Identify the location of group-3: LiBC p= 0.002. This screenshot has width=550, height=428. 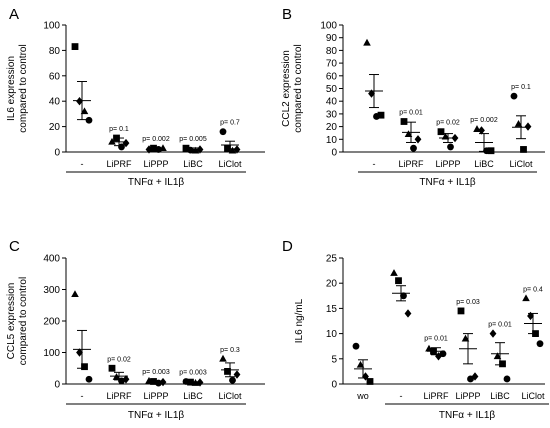
(484, 143).